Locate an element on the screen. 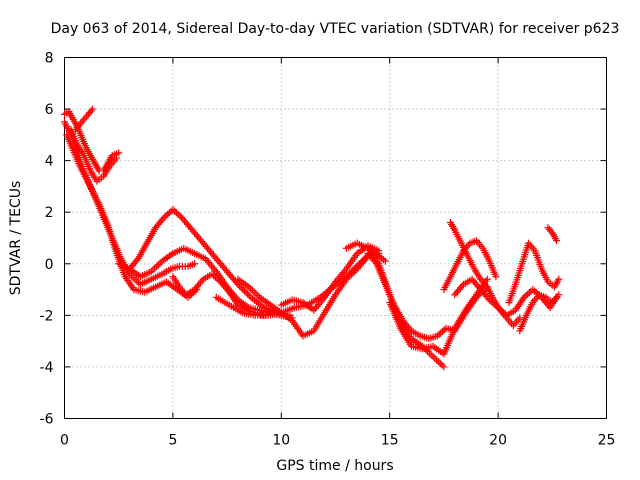 Image resolution: width=640 pixels, height=480 pixels. x-tick-label: 5 is located at coordinates (172, 441).